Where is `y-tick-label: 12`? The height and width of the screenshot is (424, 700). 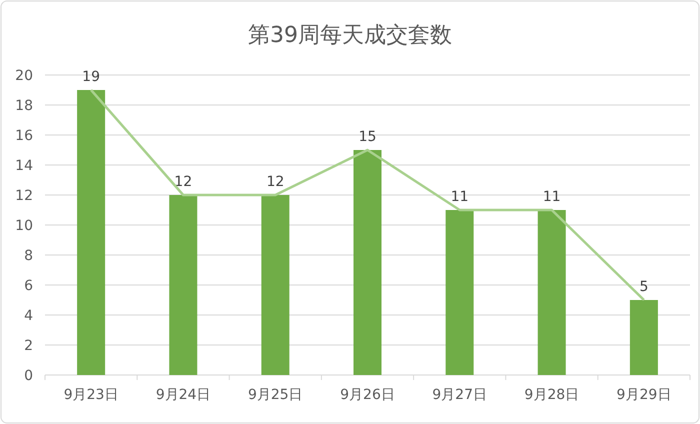 y-tick-label: 12 is located at coordinates (24, 196).